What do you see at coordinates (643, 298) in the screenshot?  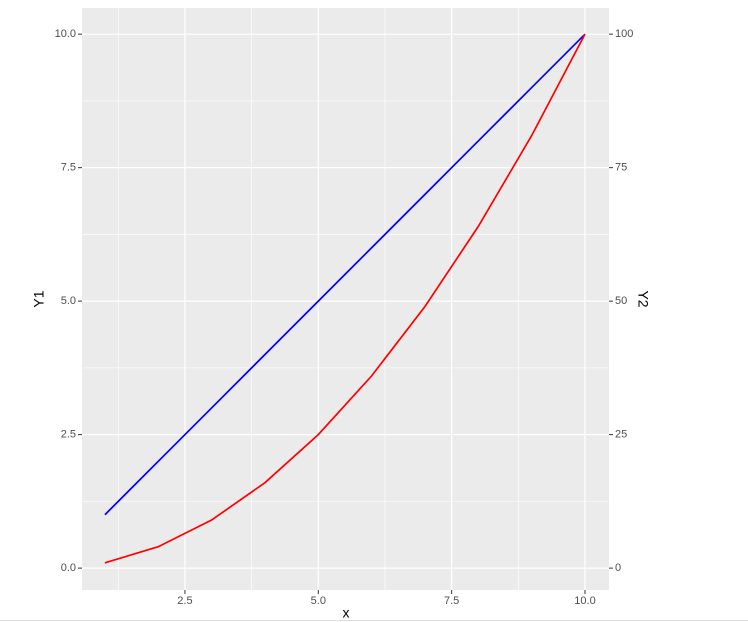 I see `y2-axis-title: Y2` at bounding box center [643, 298].